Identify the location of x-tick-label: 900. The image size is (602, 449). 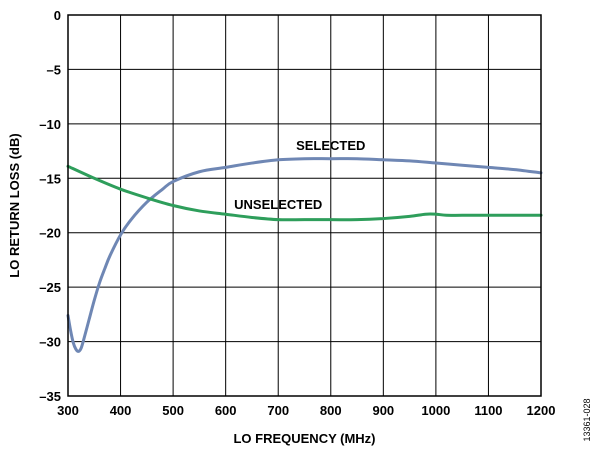
(383, 410).